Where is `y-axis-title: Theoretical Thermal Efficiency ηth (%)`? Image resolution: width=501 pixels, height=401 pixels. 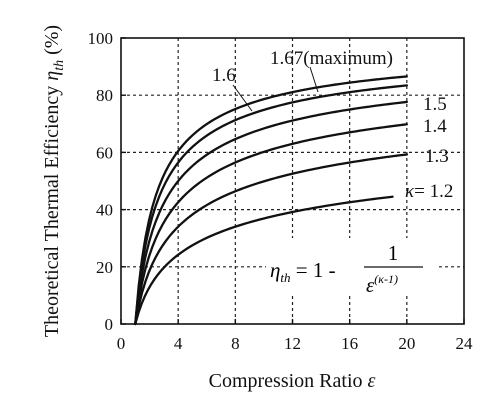 y-axis-title: Theoretical Thermal Efficiency ηth (%) is located at coordinates (54, 181).